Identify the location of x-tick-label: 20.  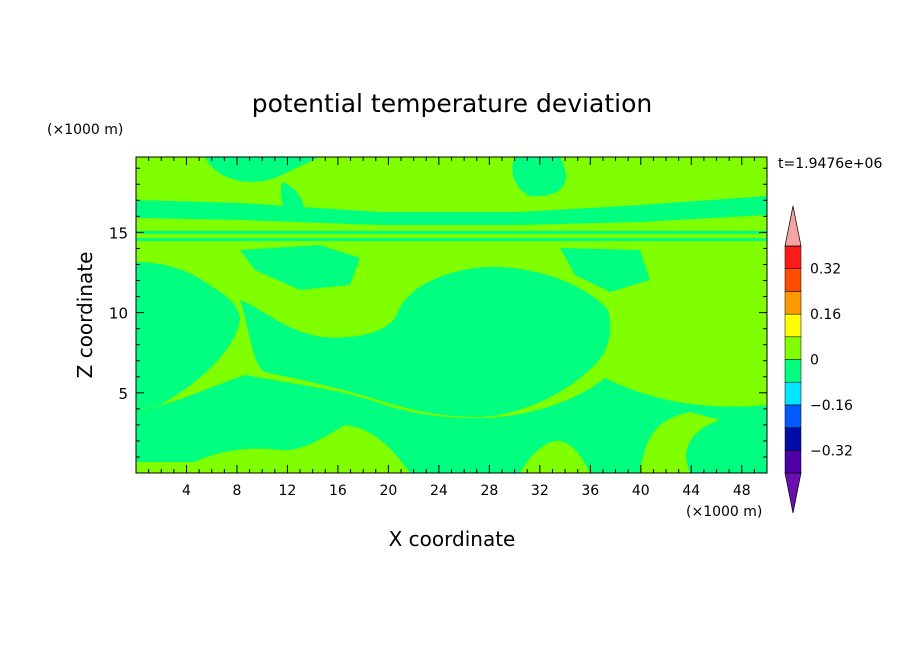
(388, 491).